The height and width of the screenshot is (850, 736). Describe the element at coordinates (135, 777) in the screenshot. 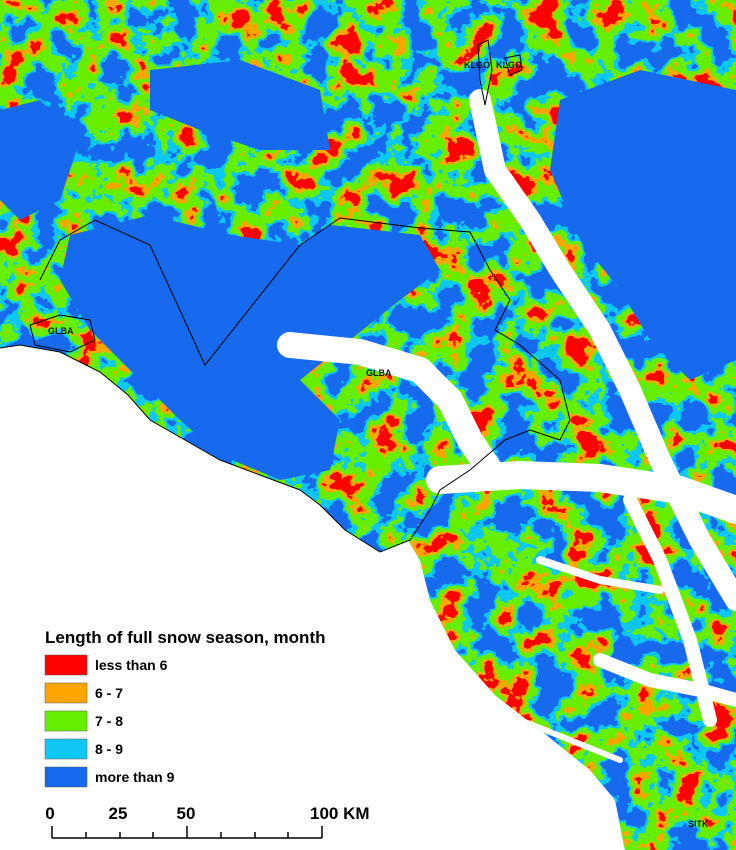

I see `legend-label: more than 9` at that location.